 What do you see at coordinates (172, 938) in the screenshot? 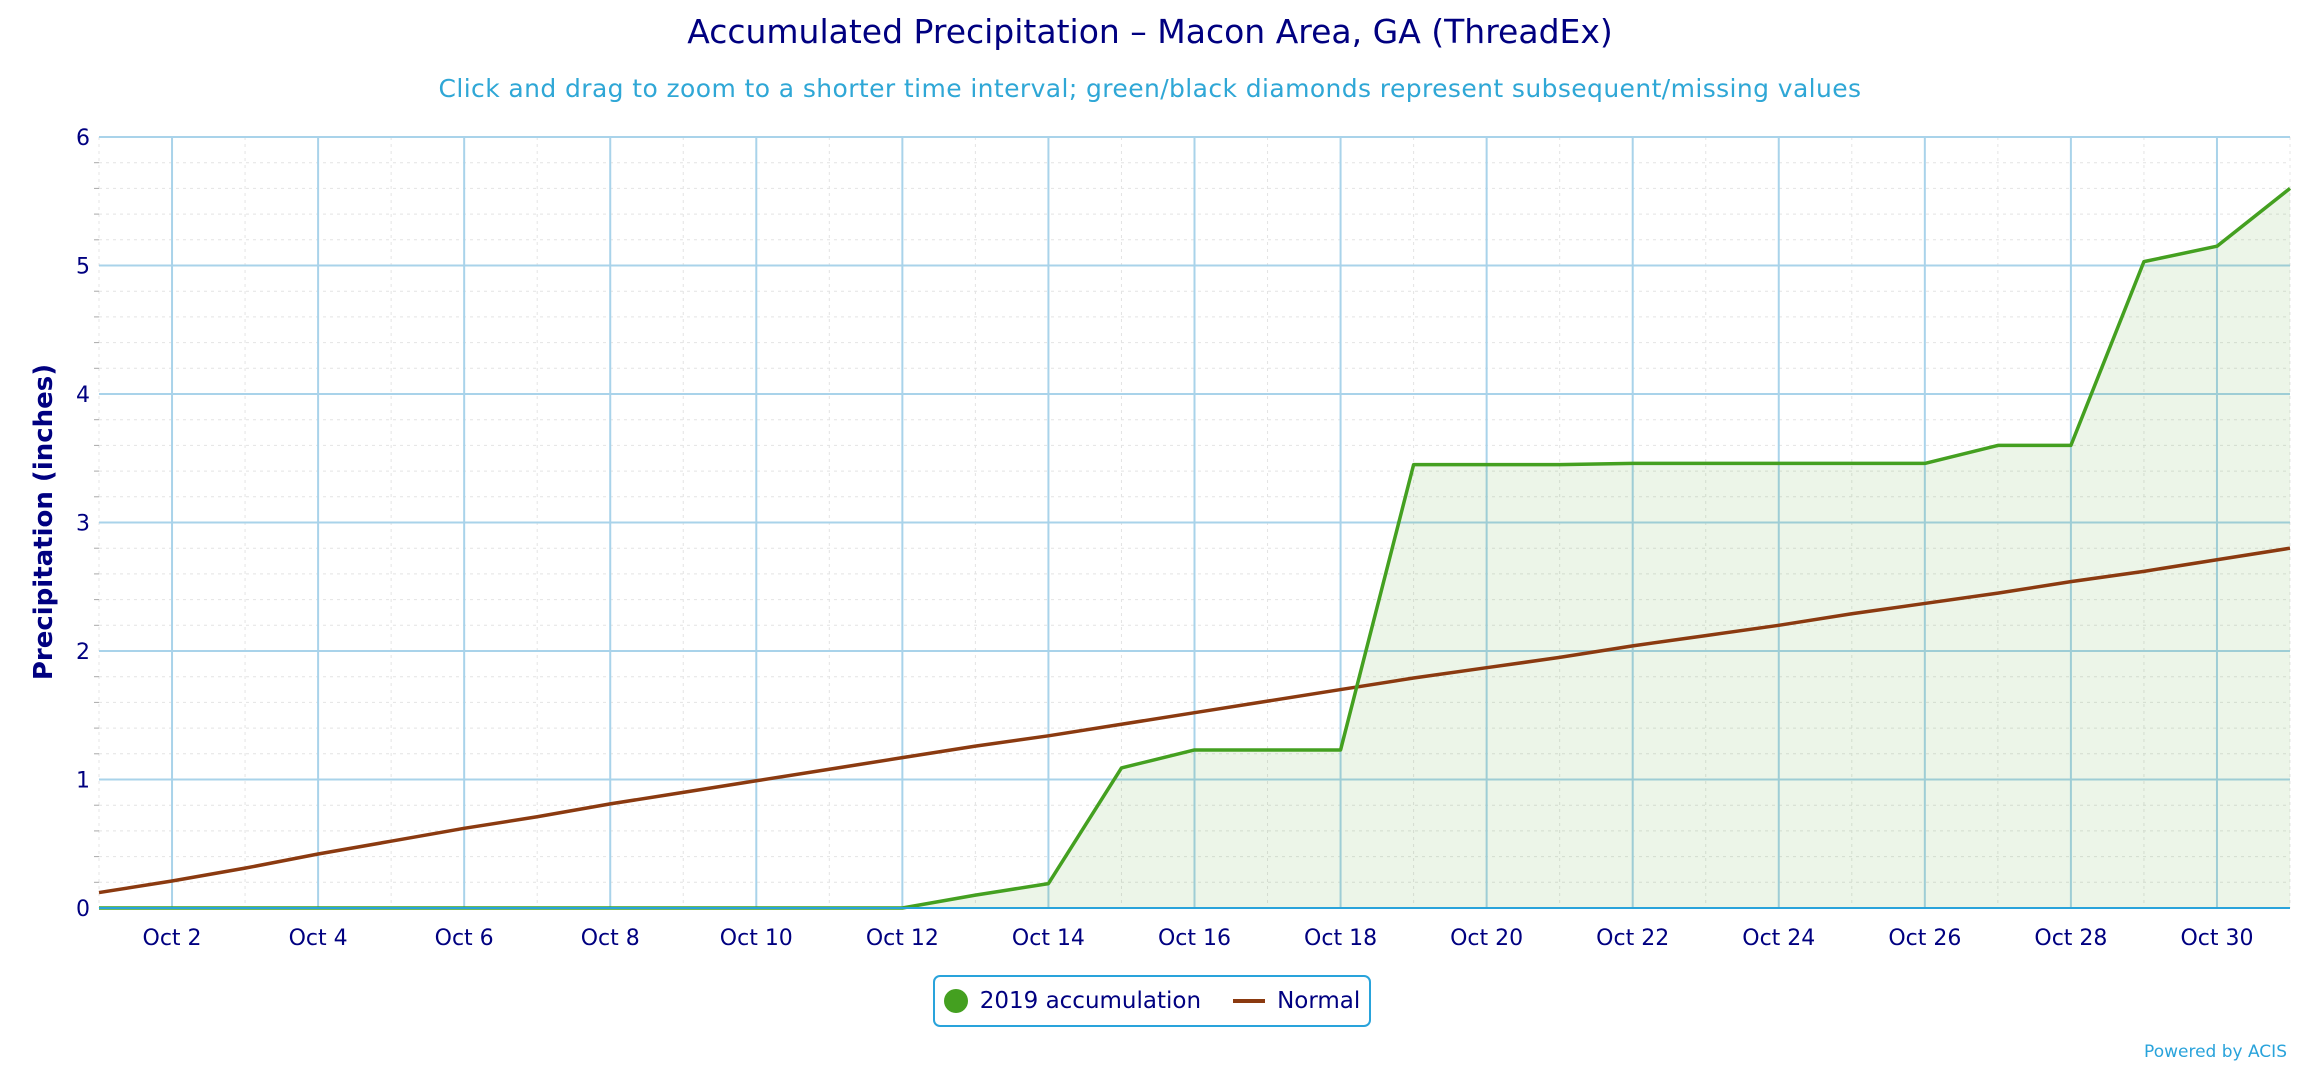
I see `x-tick-label: Oct 2` at bounding box center [172, 938].